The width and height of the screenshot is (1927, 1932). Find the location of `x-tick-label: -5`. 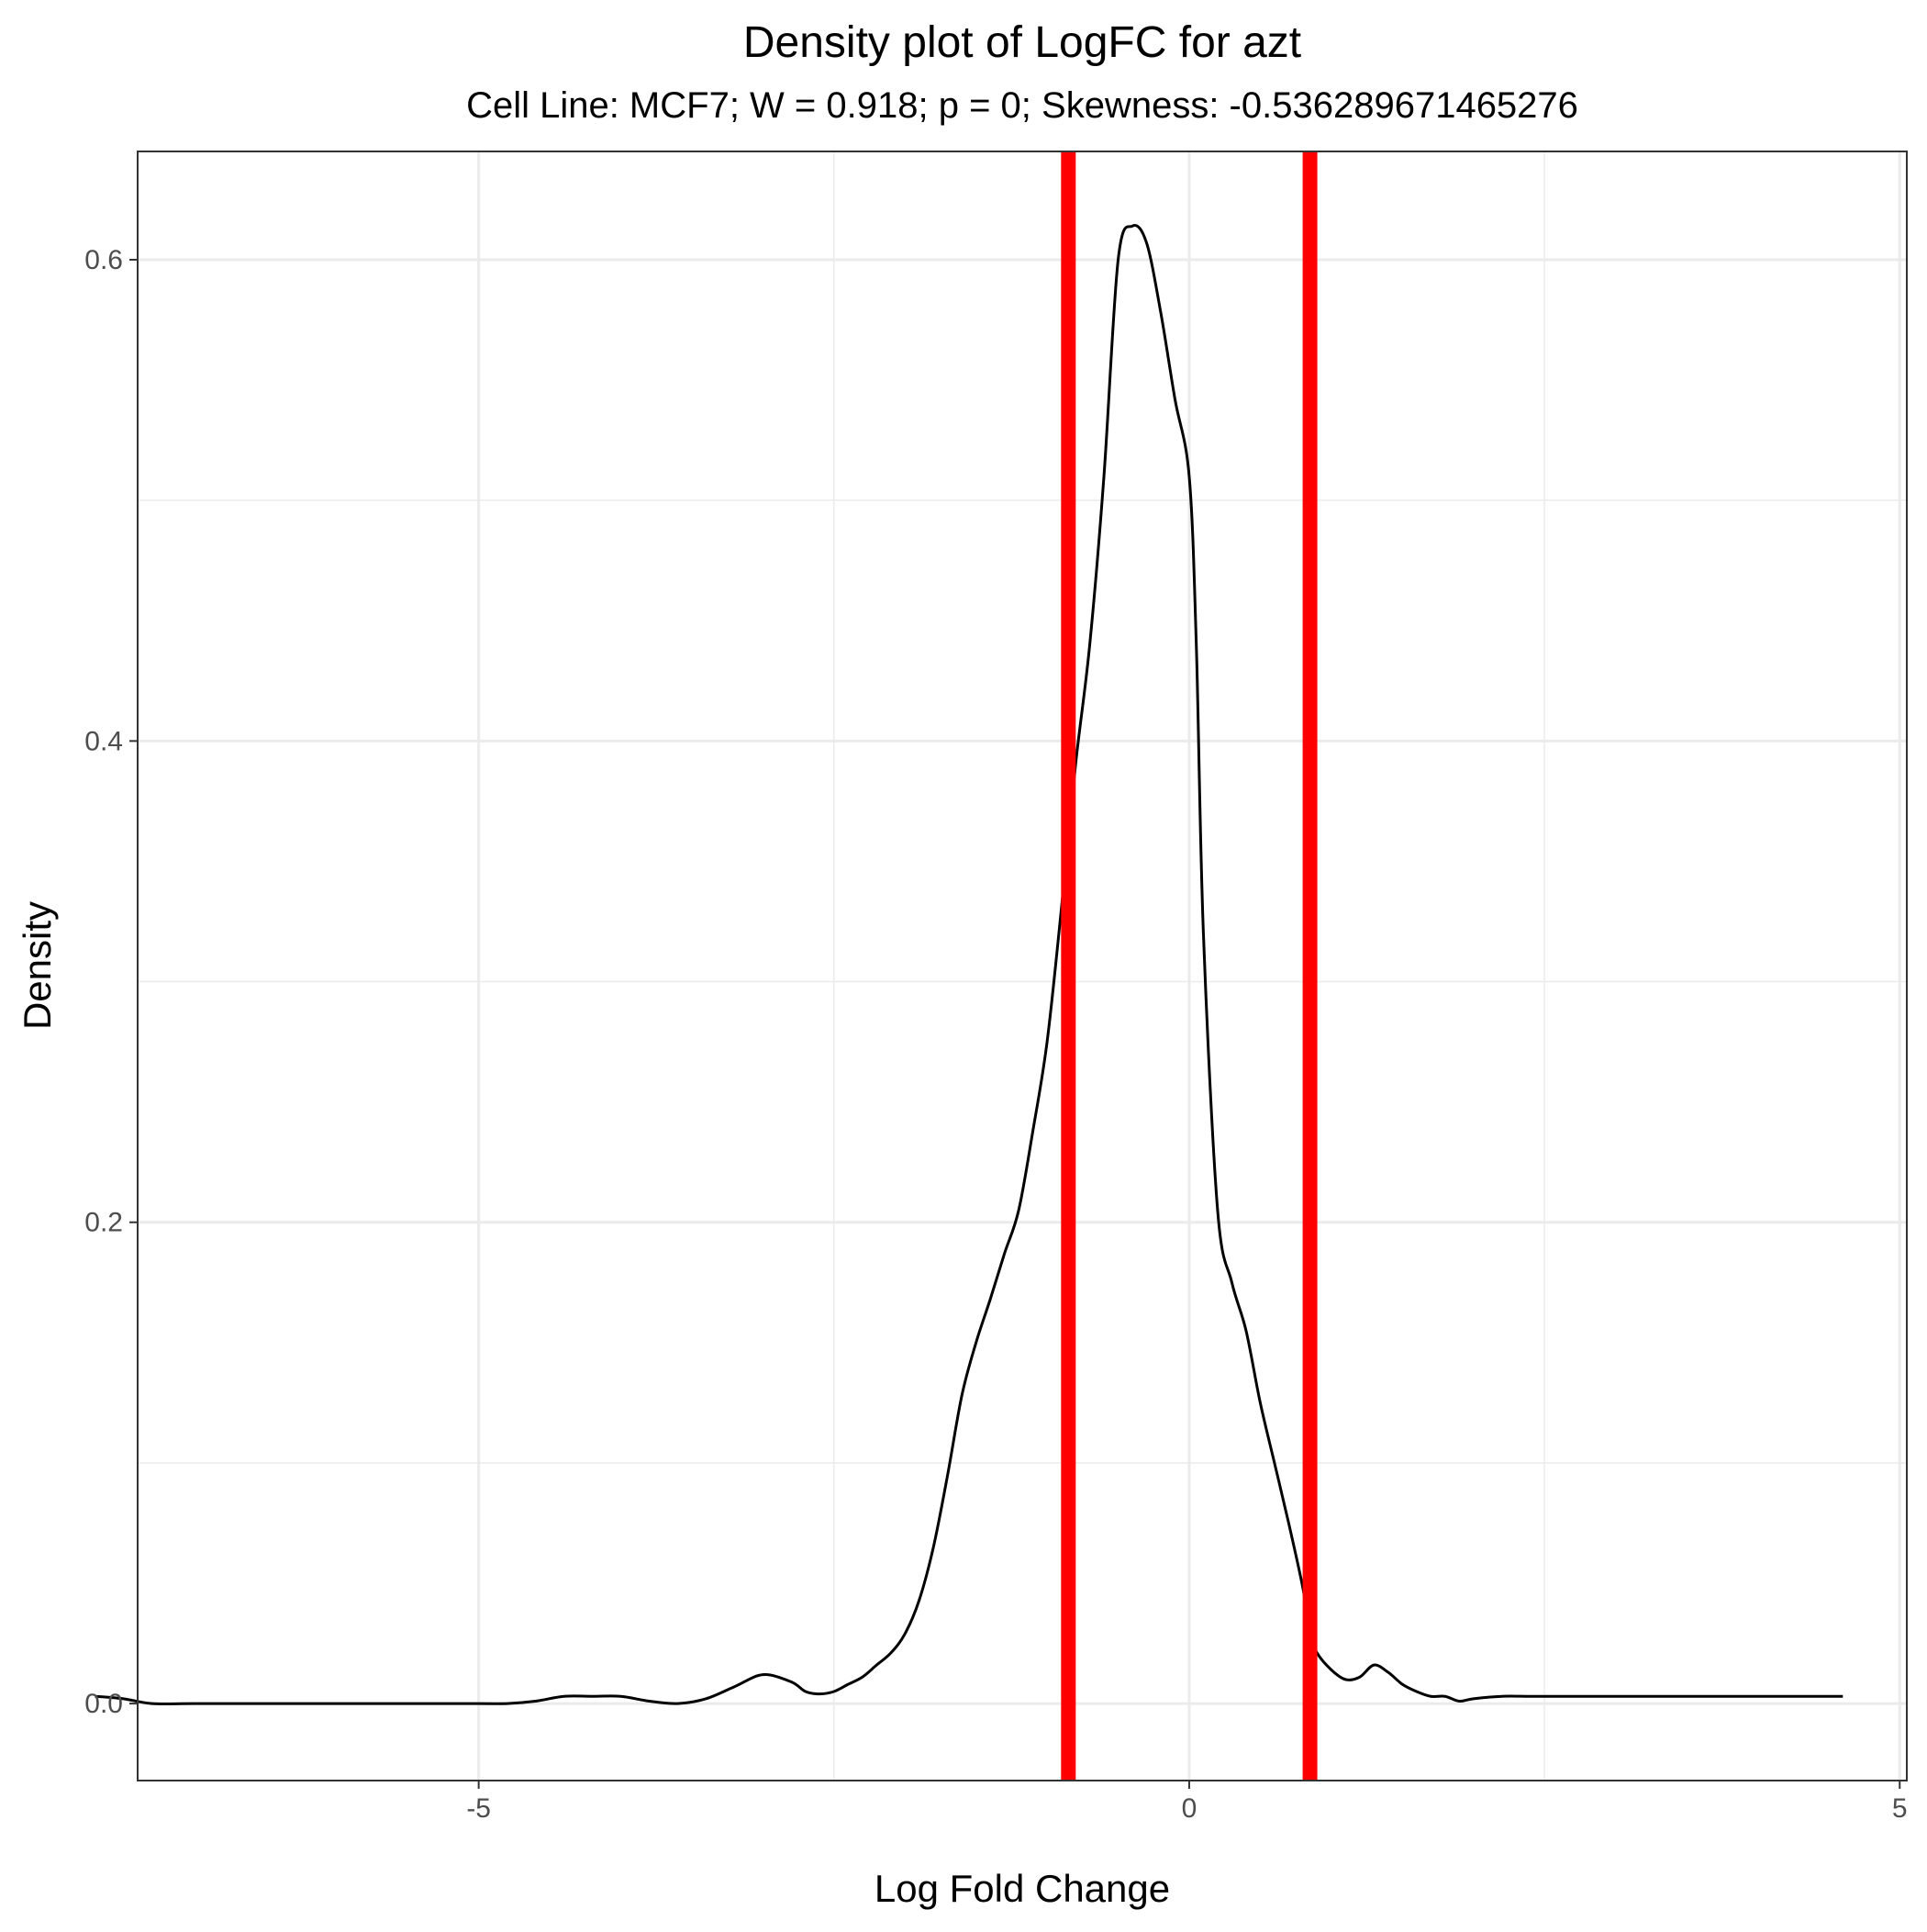

x-tick-label: -5 is located at coordinates (478, 1808).